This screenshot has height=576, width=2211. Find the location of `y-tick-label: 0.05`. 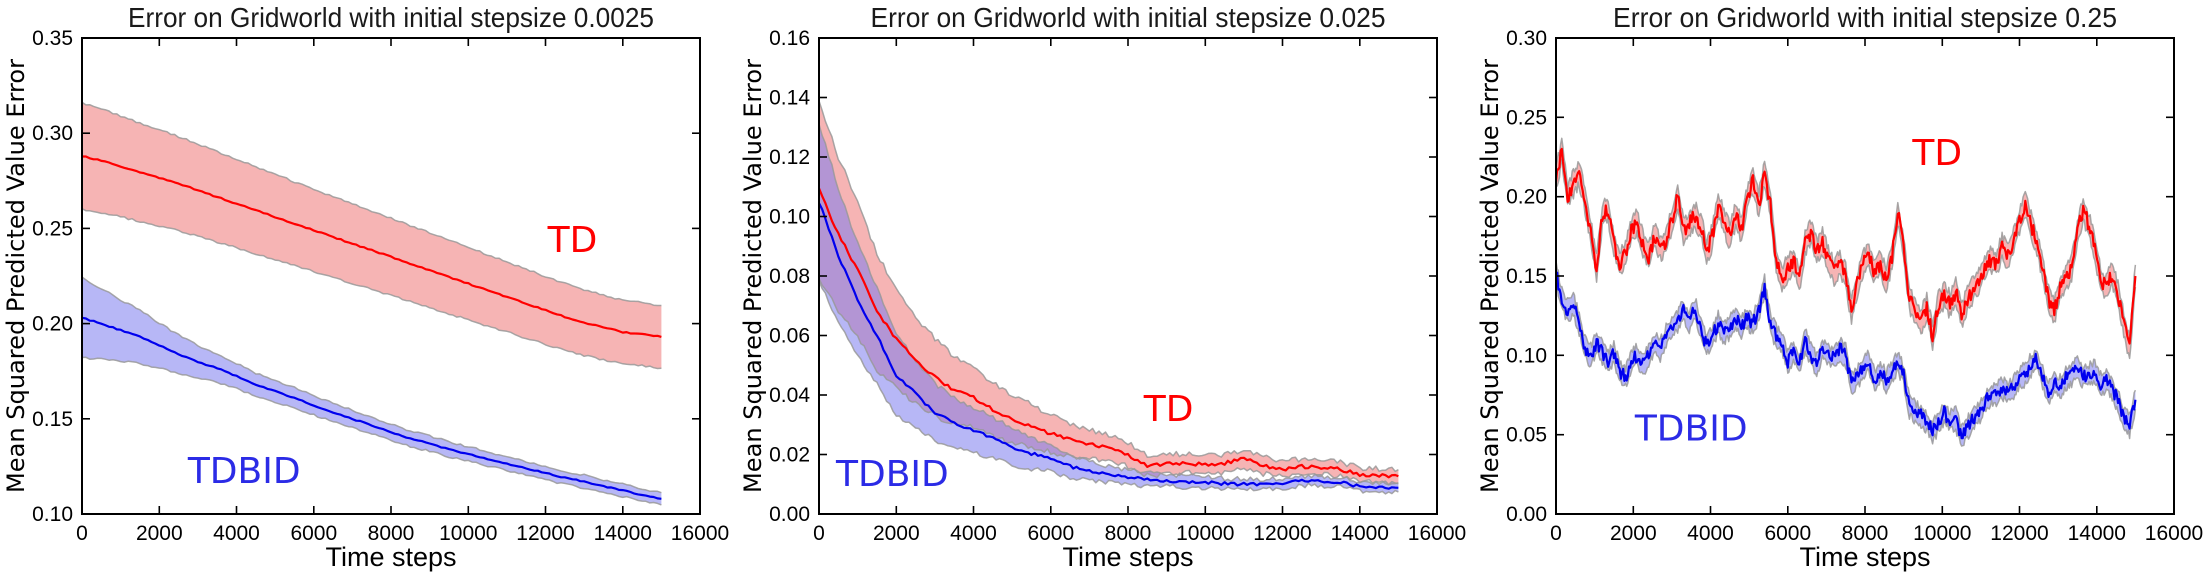

y-tick-label: 0.05 is located at coordinates (1526, 435).